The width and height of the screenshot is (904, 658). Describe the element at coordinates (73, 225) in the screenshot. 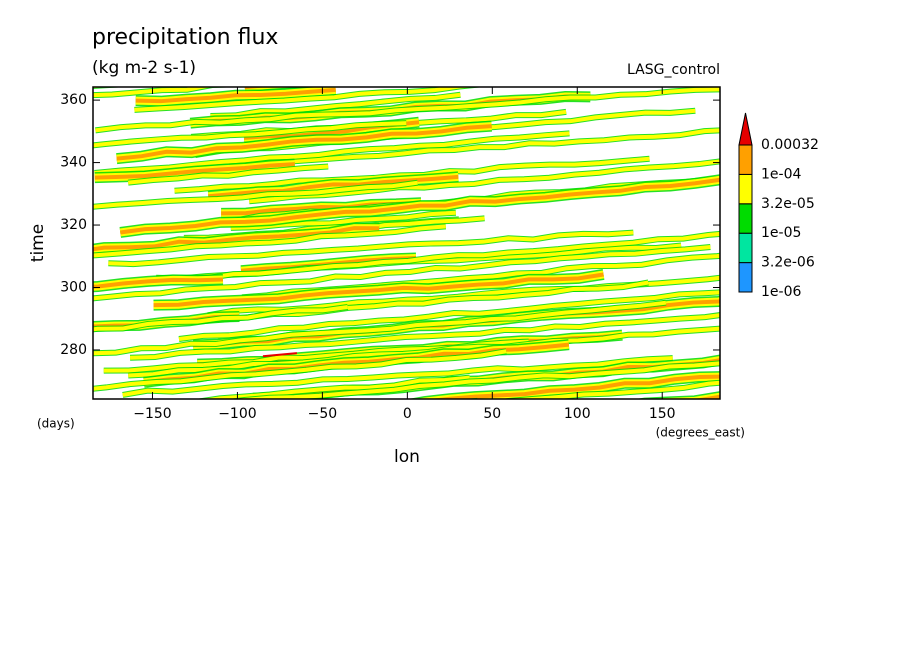

I see `y-tick-label: 320` at that location.